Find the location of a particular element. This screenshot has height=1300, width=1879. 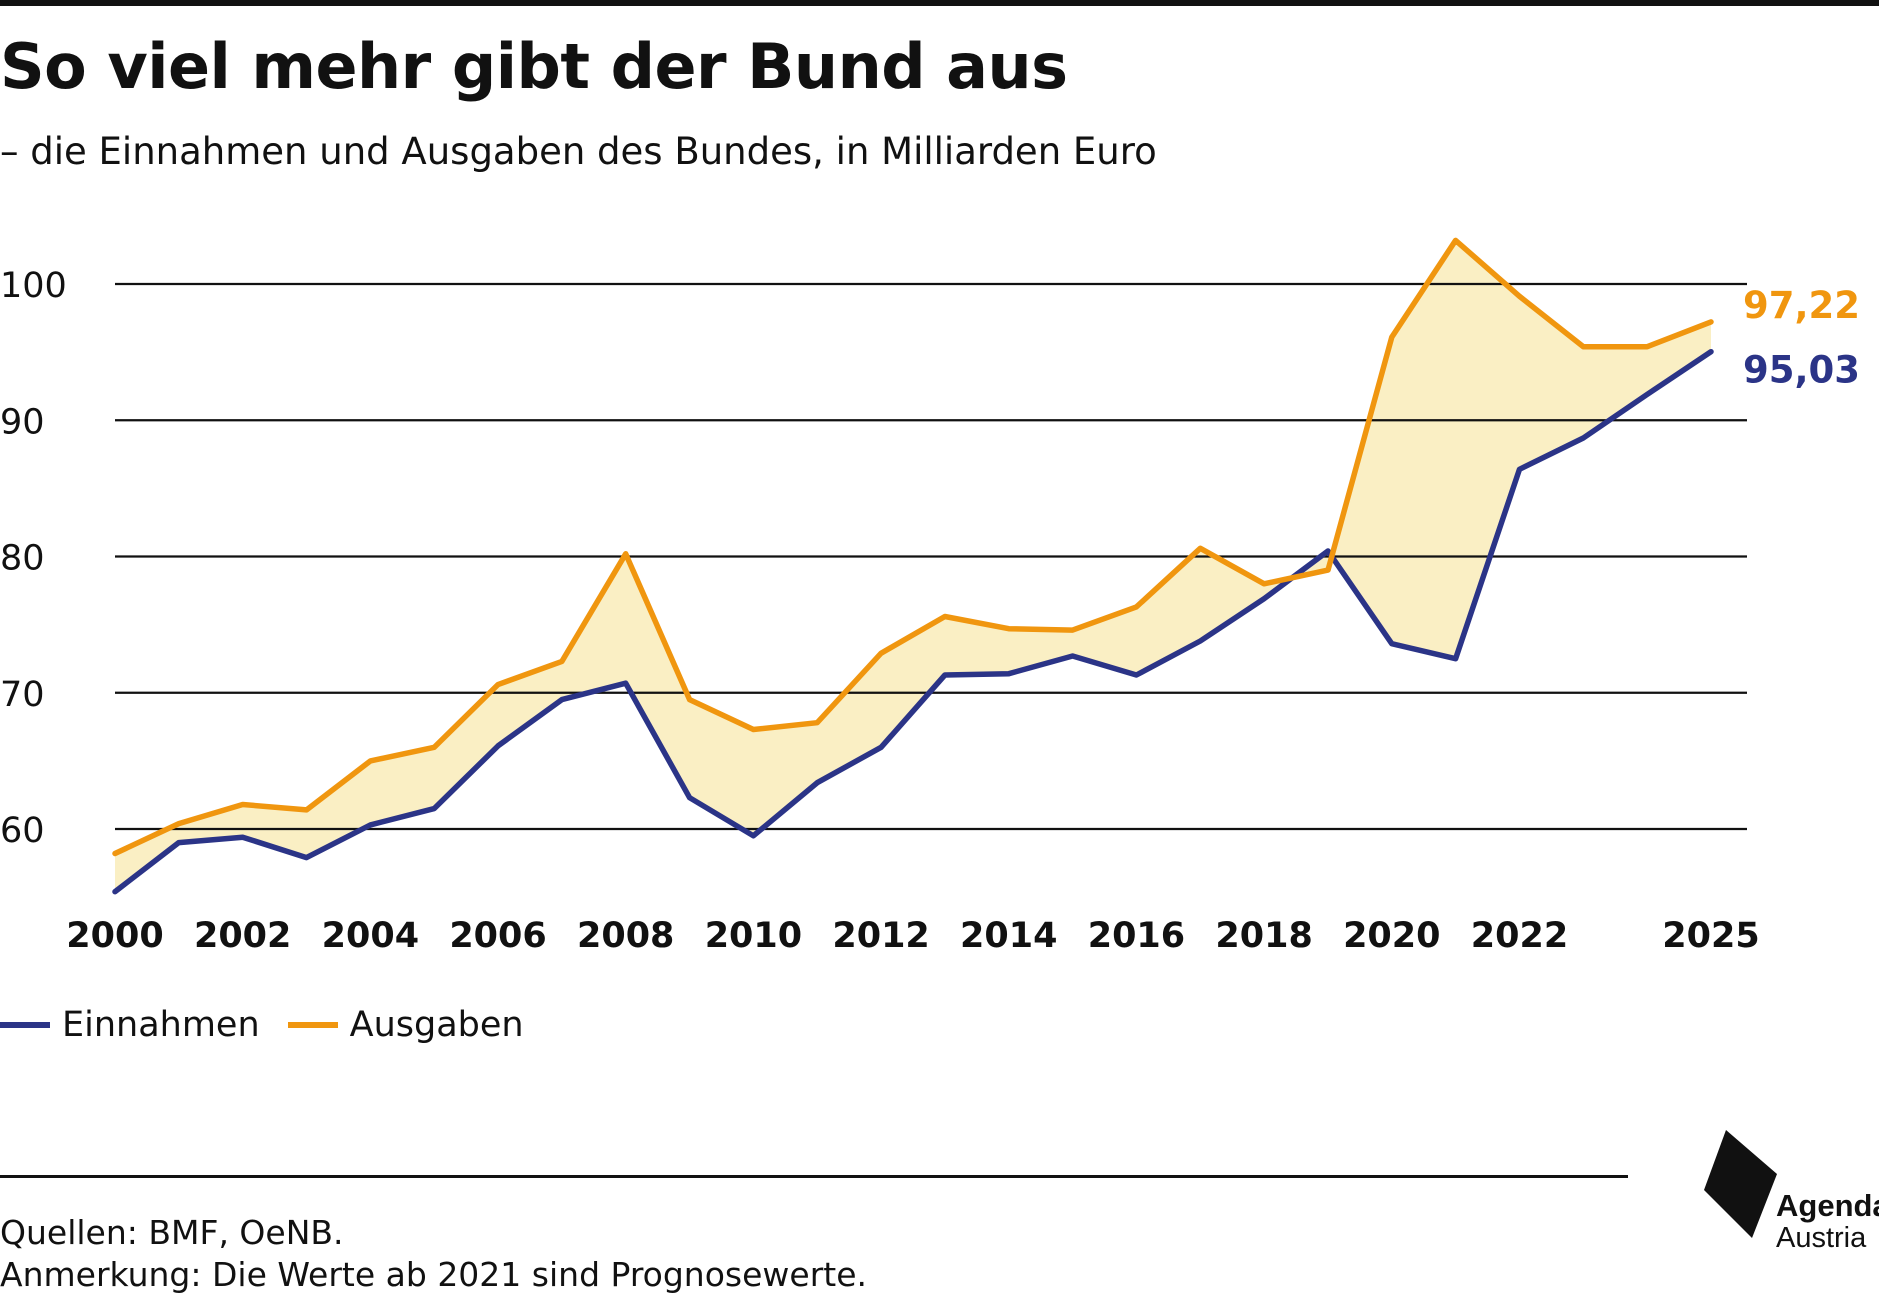

x-tick-label-2022: 2022 is located at coordinates (1519, 936).